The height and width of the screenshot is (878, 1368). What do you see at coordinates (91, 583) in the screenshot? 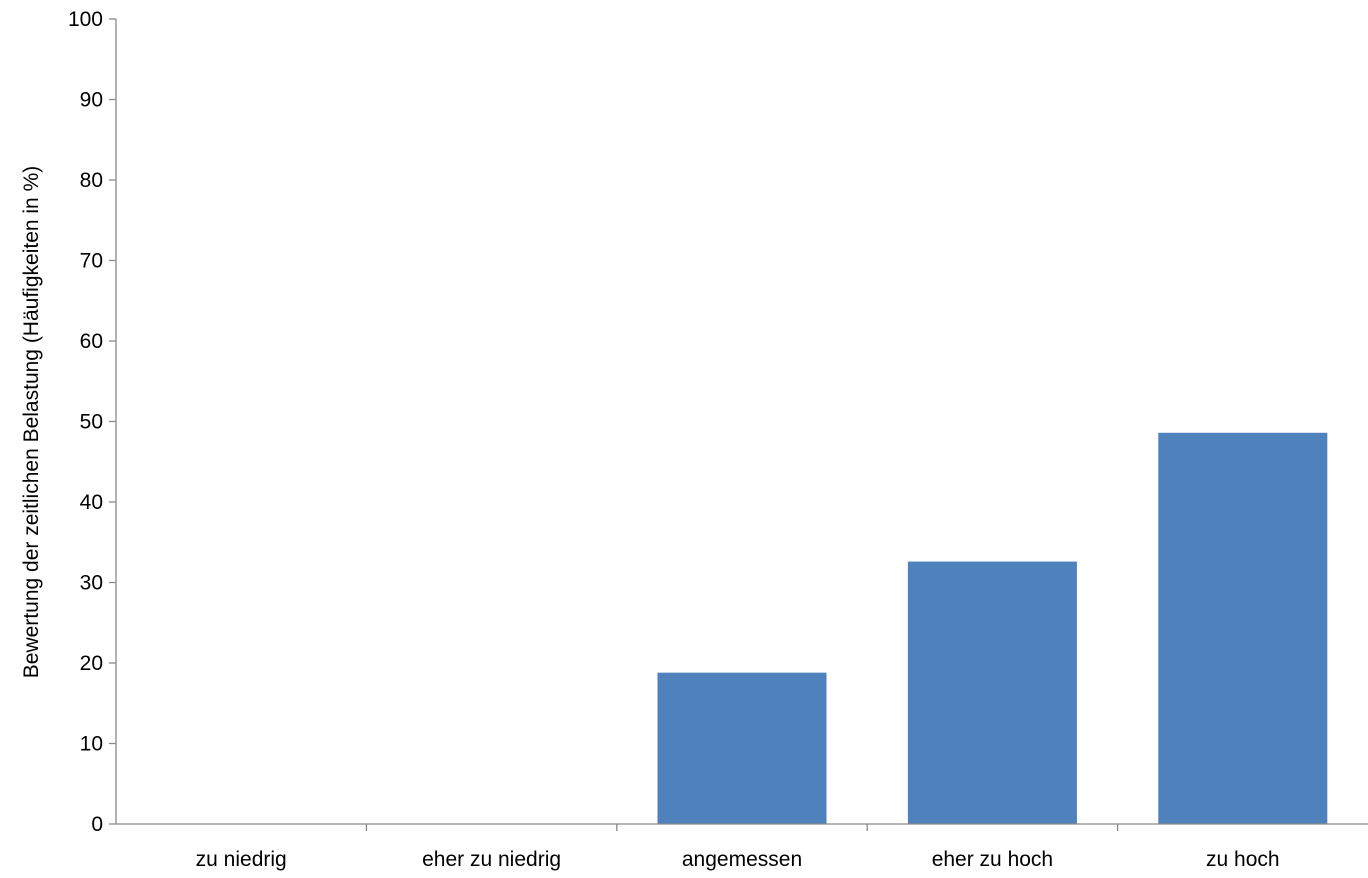
I see `y-tick-label: 30` at bounding box center [91, 583].